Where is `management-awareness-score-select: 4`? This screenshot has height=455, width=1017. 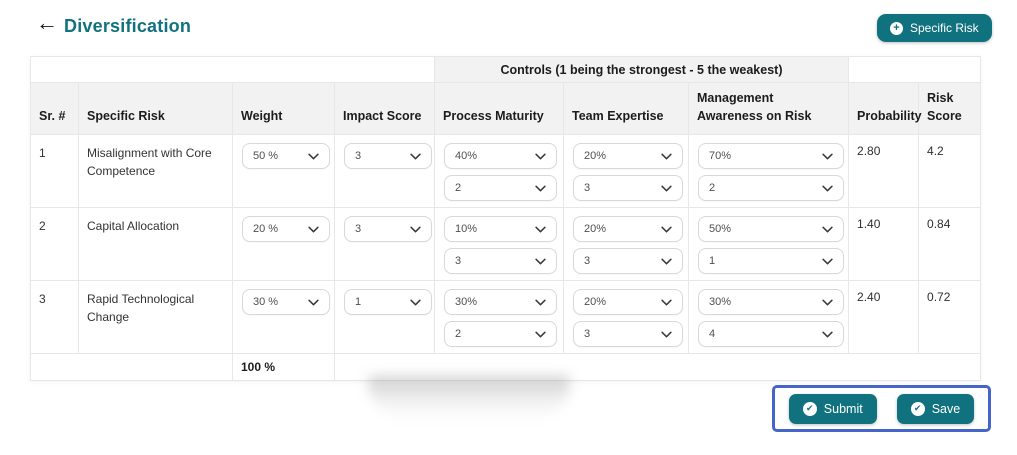 management-awareness-score-select: 4 is located at coordinates (771, 334).